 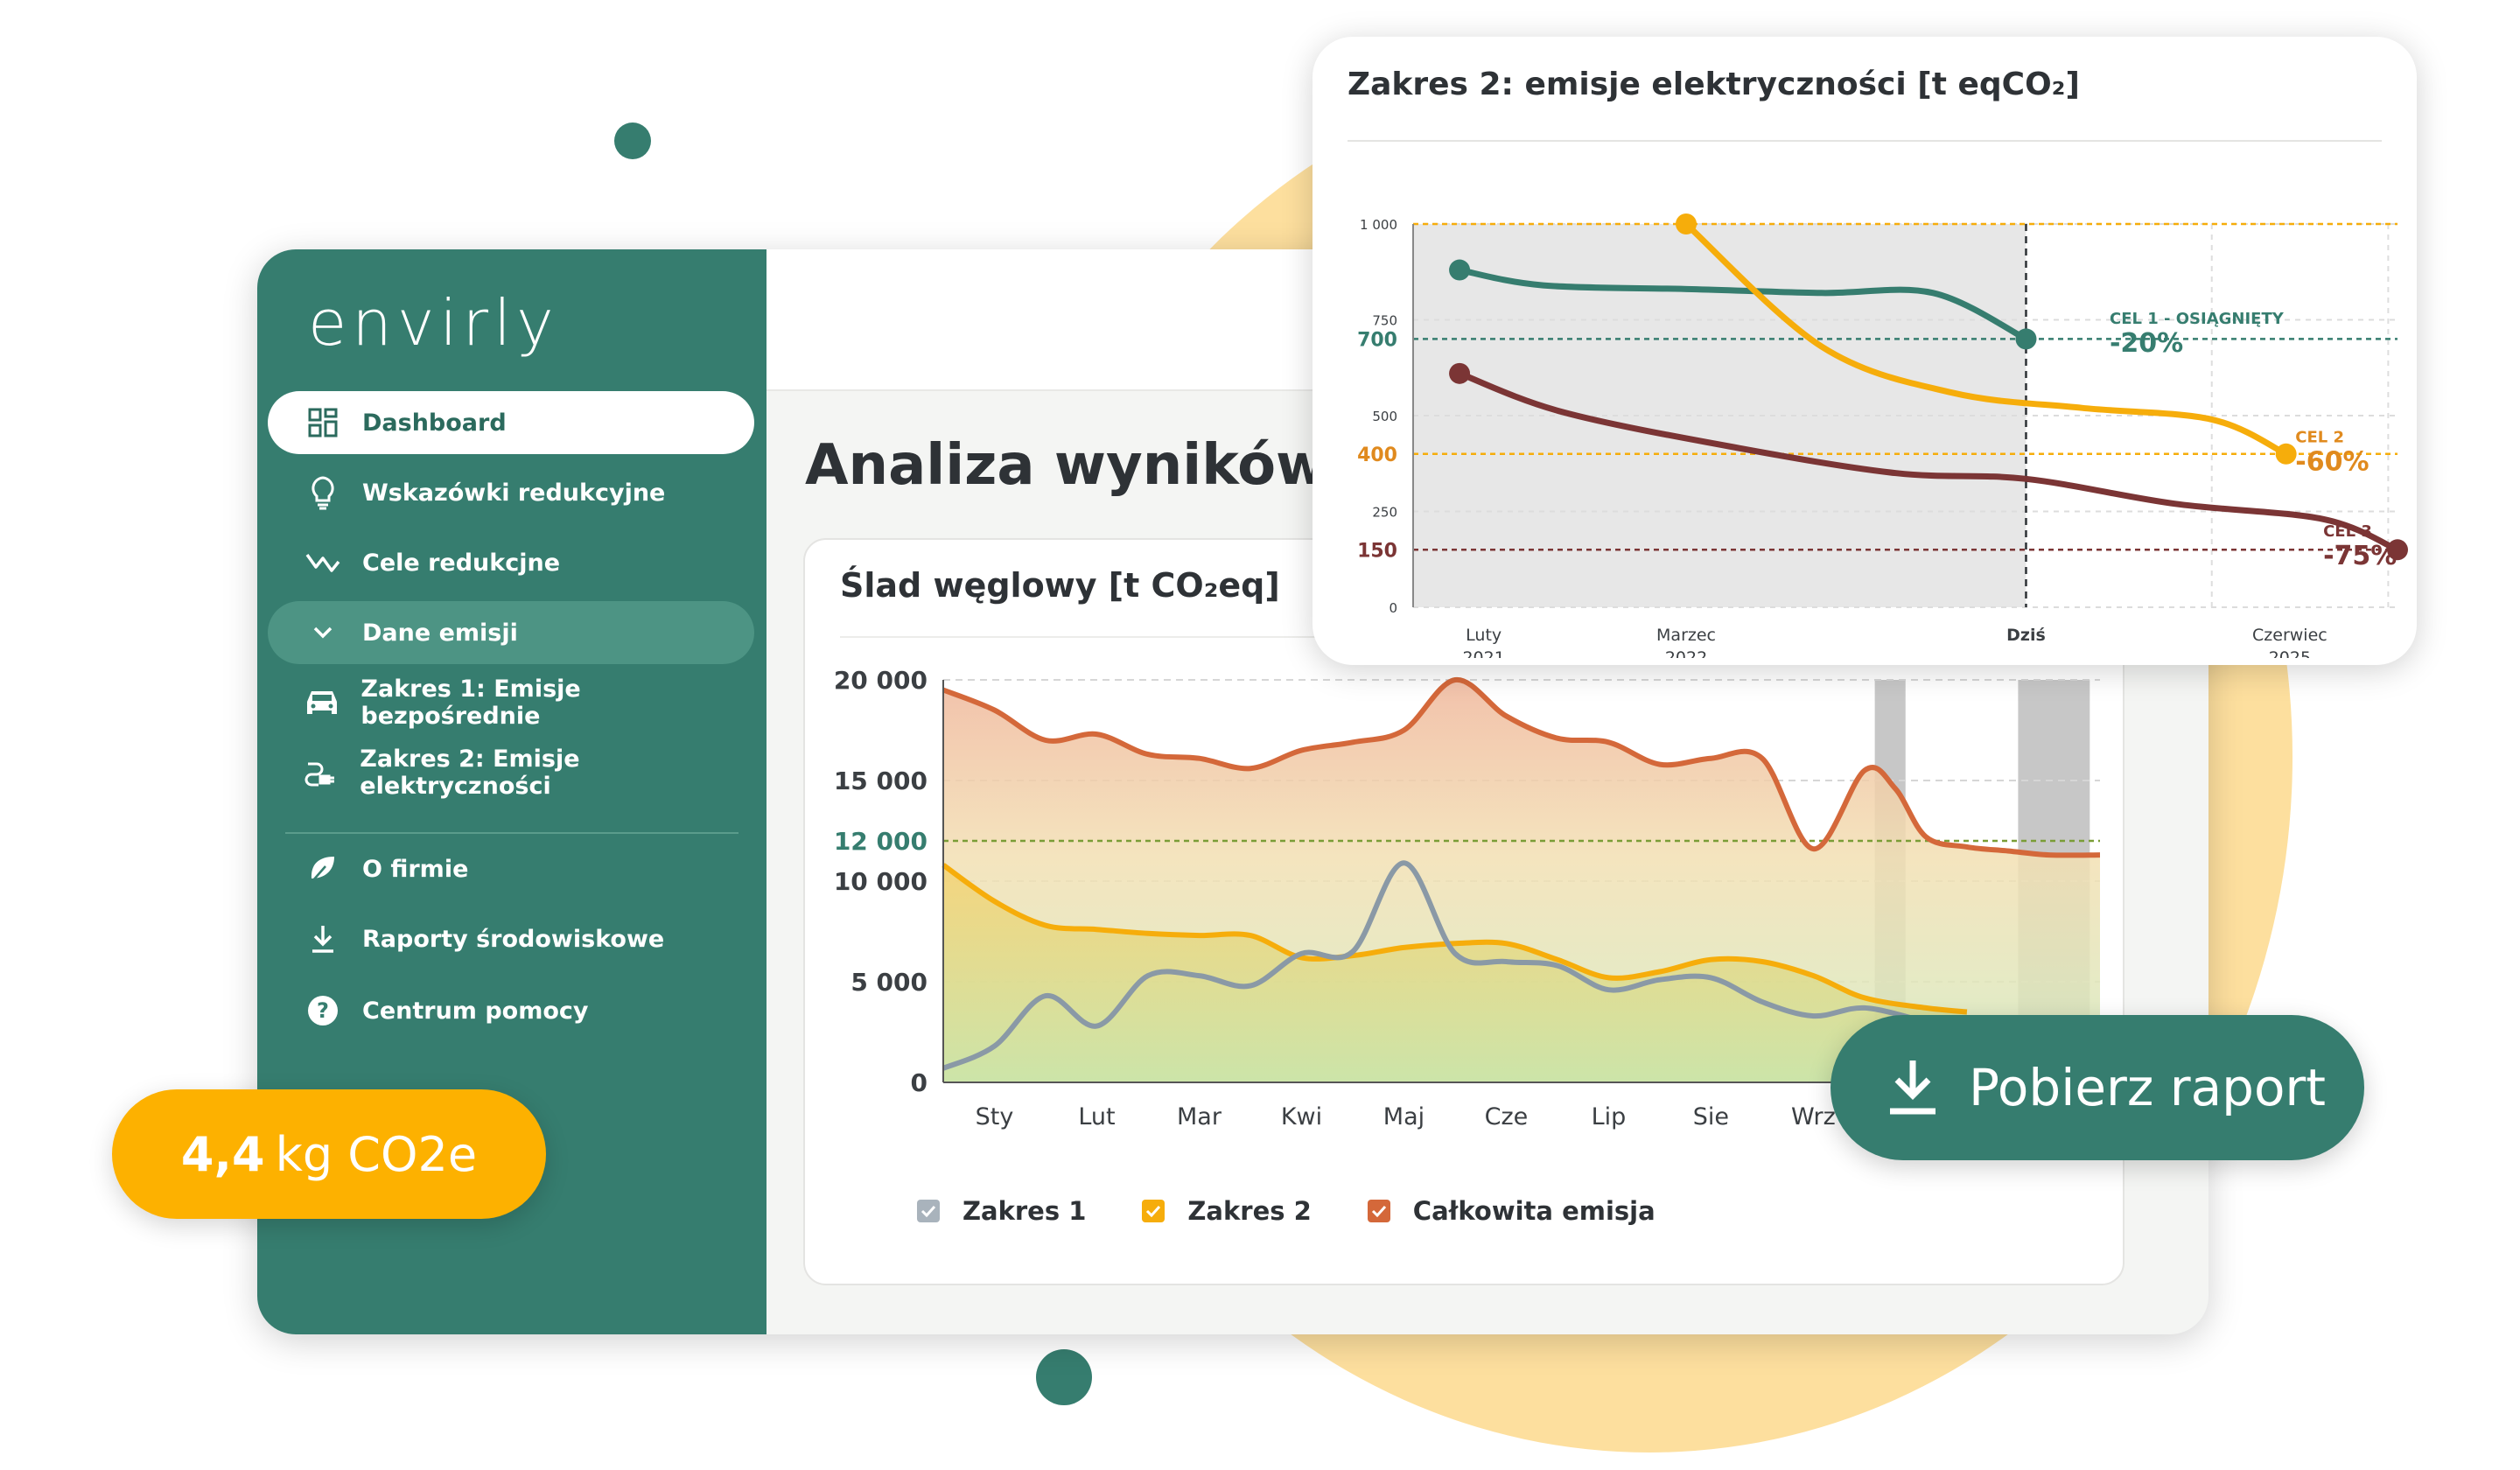 I want to click on x-tick-label: 2022, so click(x=1686, y=653).